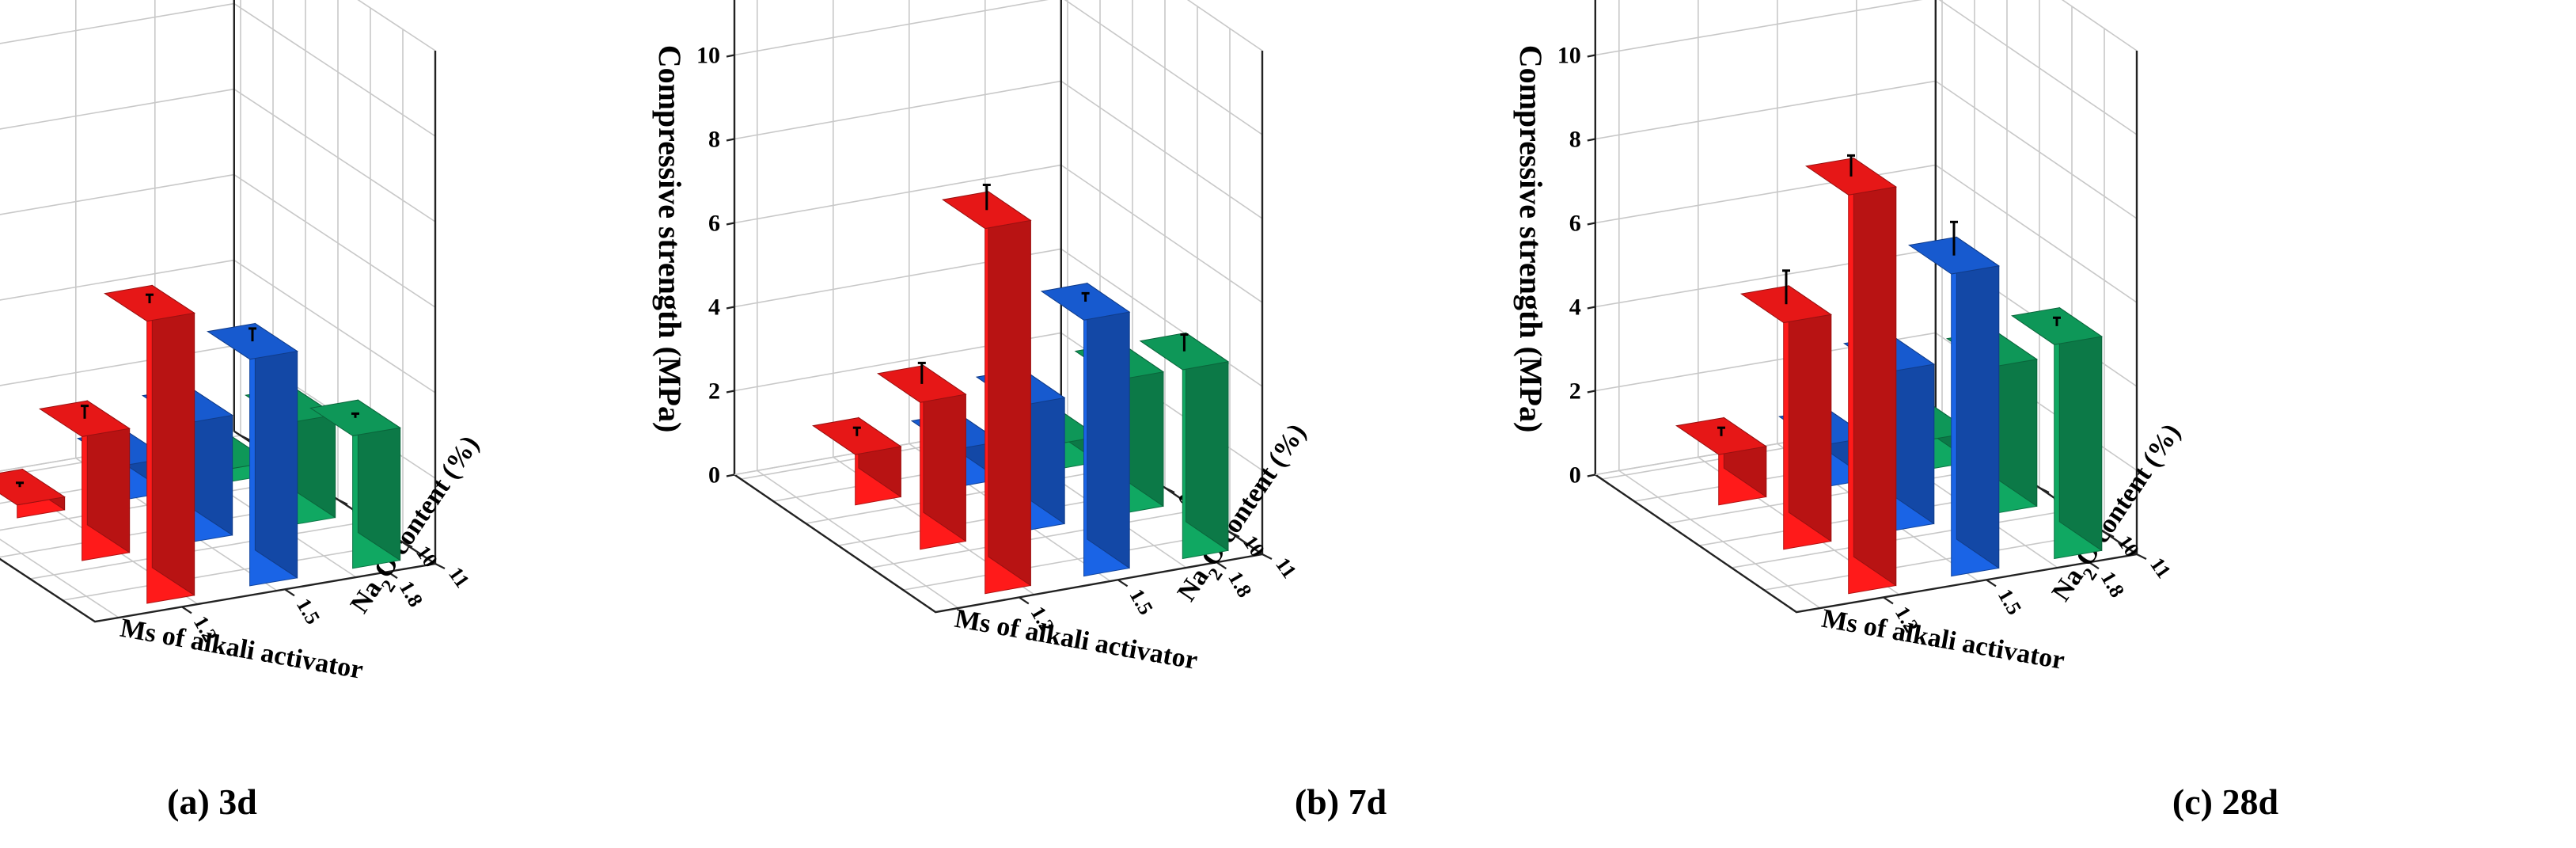 Image resolution: width=2576 pixels, height=848 pixels. Describe the element at coordinates (708, 56) in the screenshot. I see `z-tick-label: 10` at that location.